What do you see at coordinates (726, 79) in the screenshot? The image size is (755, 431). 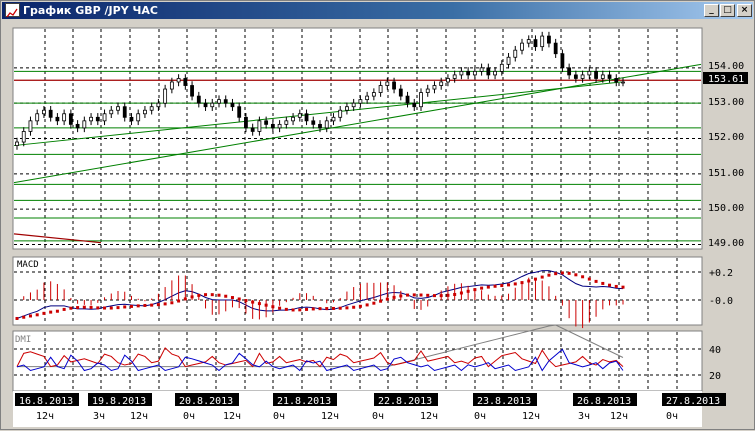 I see `current-price-label: 153.61` at bounding box center [726, 79].